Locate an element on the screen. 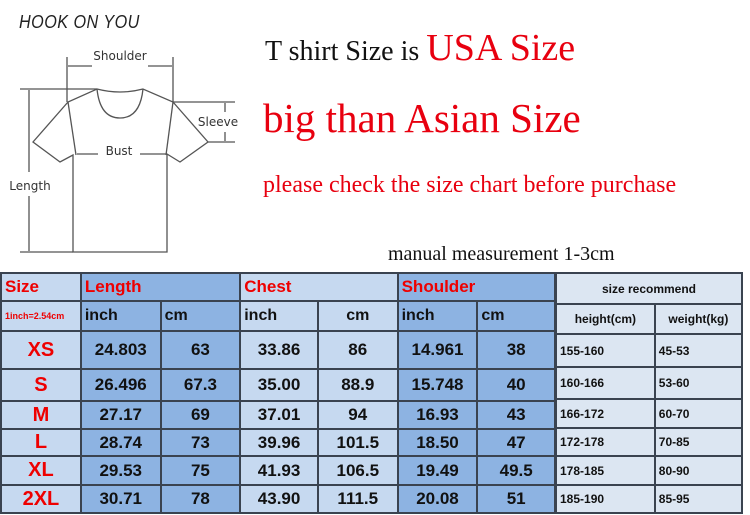 The width and height of the screenshot is (750, 515). recommend-row: 166-172 60-70 is located at coordinates (649, 413).